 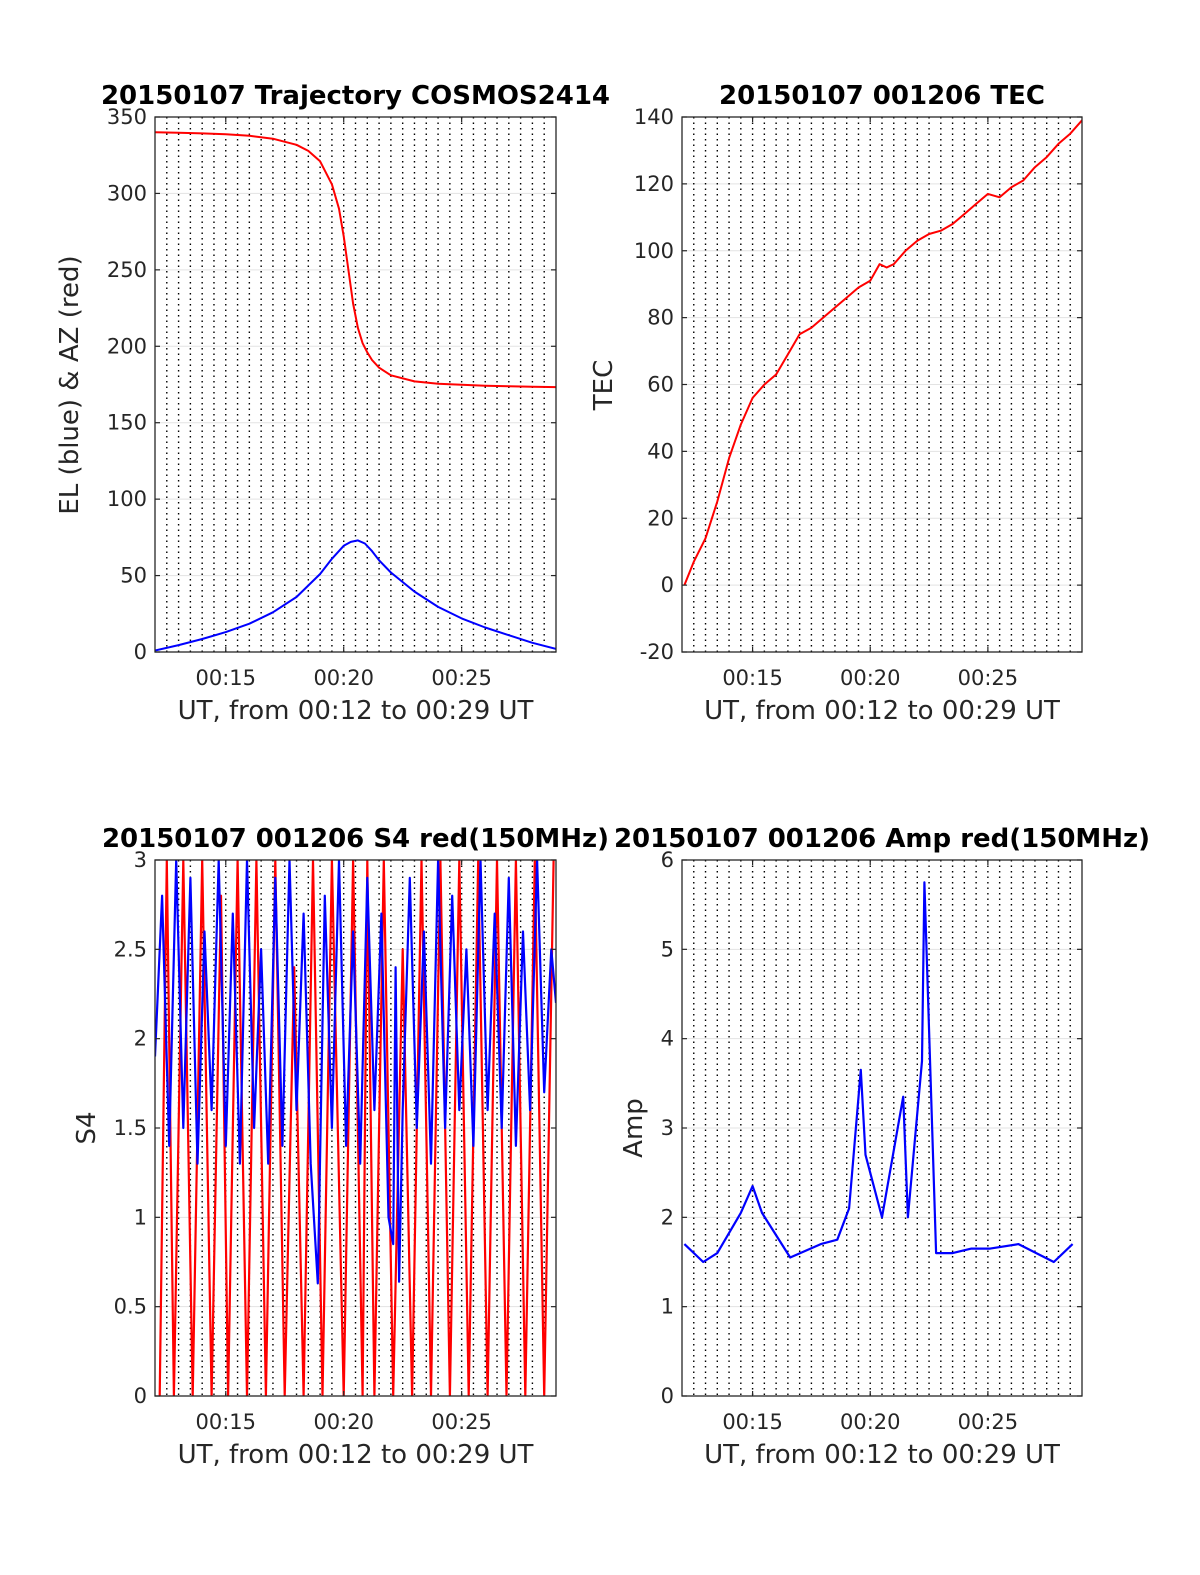 What do you see at coordinates (660, 451) in the screenshot?
I see `y-tick-label: 40` at bounding box center [660, 451].